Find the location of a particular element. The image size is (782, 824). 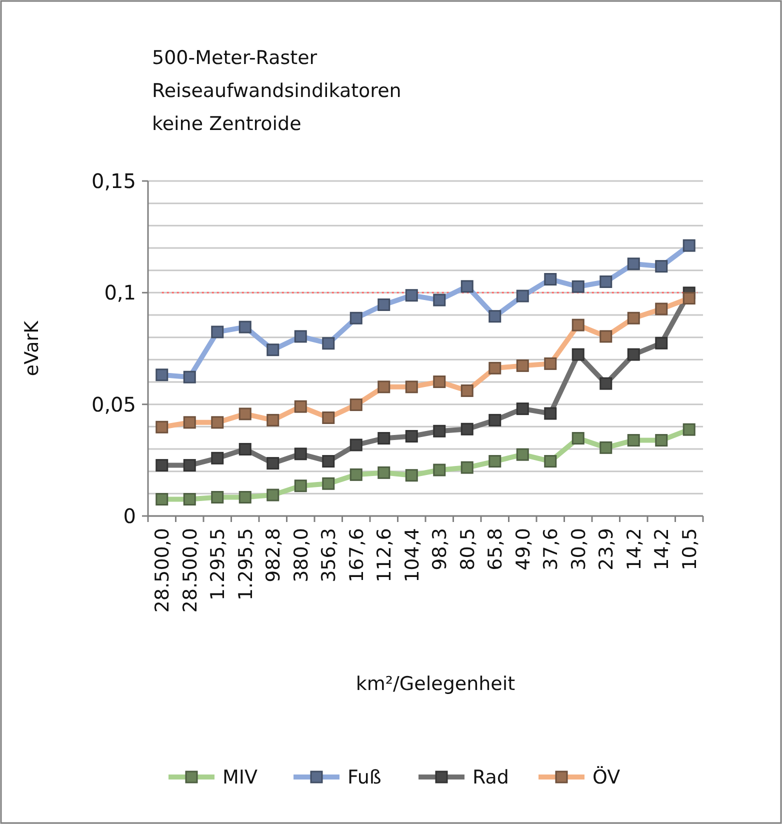

x-tick-label: 380,0 is located at coordinates (301, 555).